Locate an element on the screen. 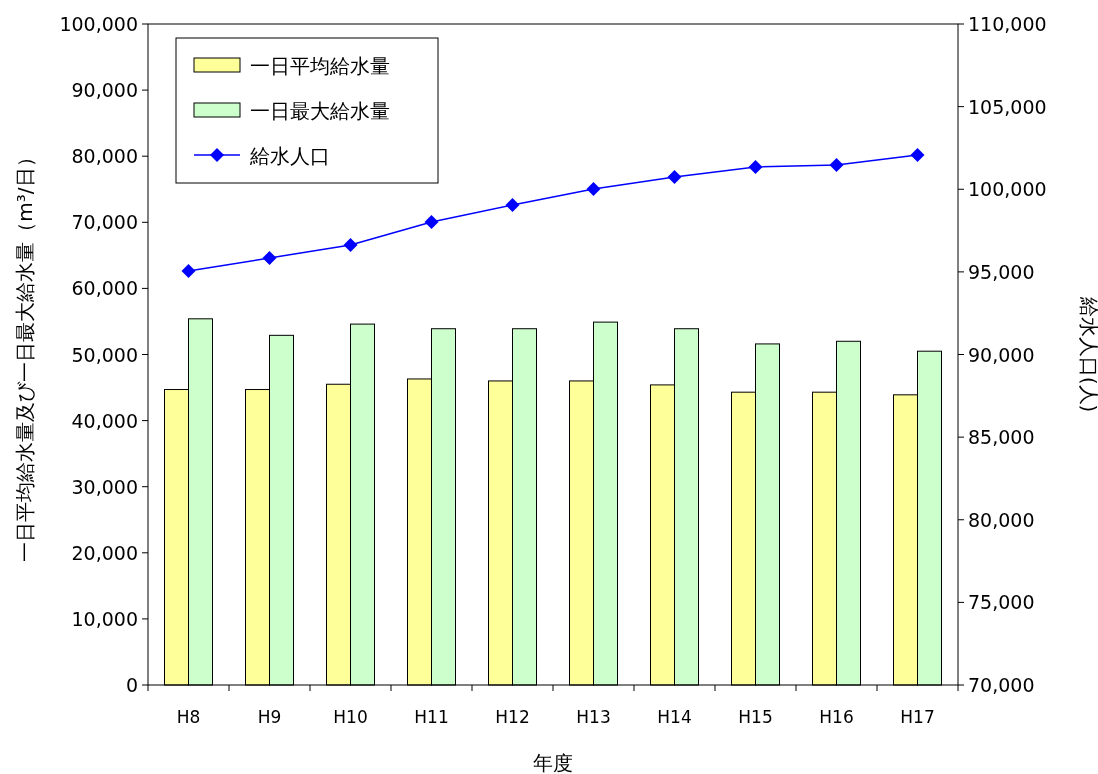 The image size is (1098, 774). x-tick-label: H15 is located at coordinates (755, 717).